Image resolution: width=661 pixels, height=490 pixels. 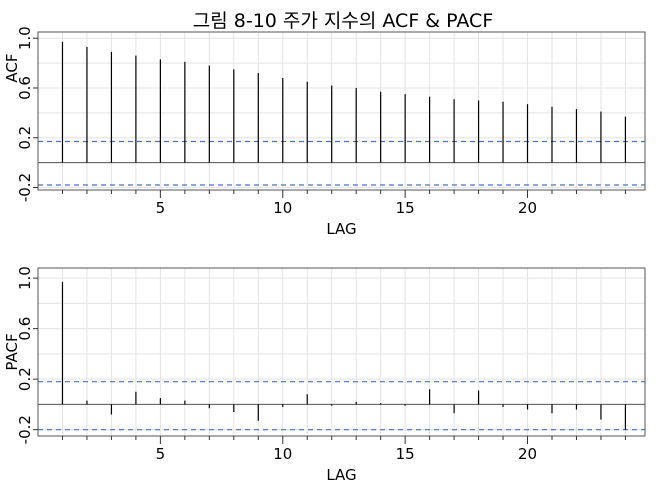 What do you see at coordinates (25, 187) in the screenshot?
I see `acf-ytick-label: -0.2` at bounding box center [25, 187].